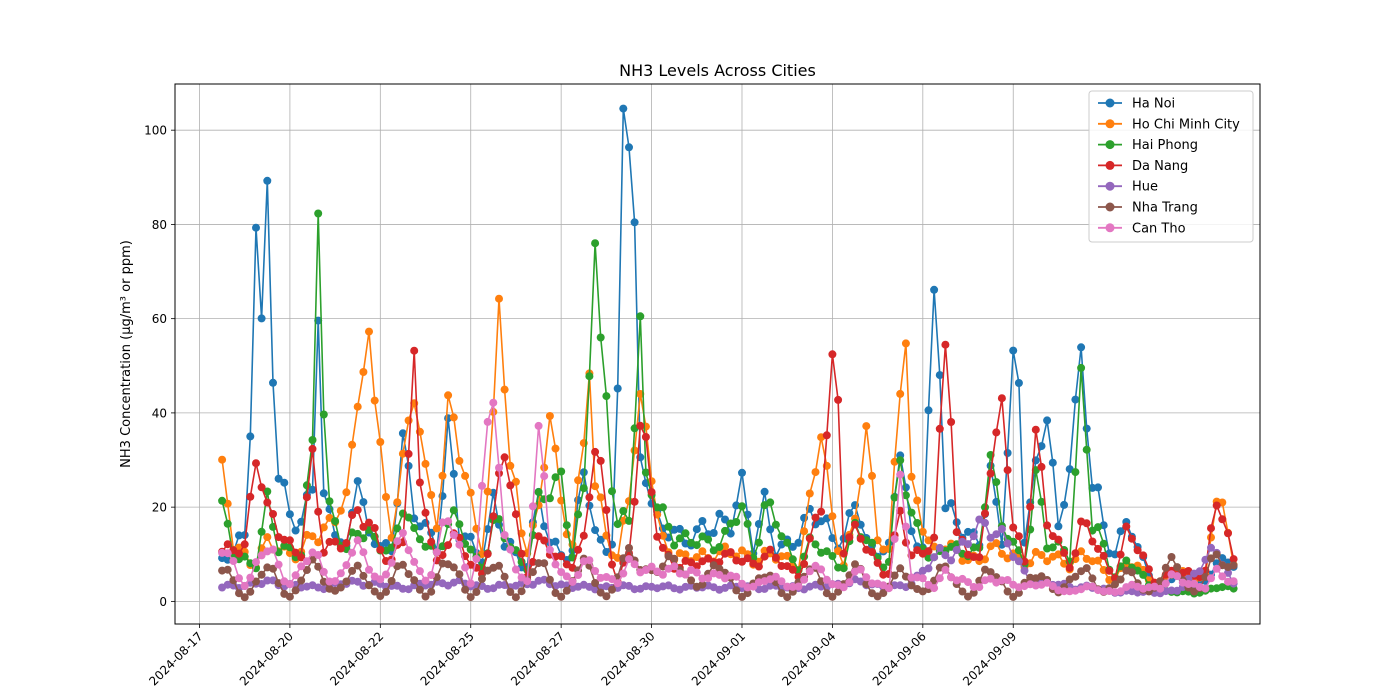  What do you see at coordinates (1145, 187) in the screenshot?
I see `legend-label: Hue` at bounding box center [1145, 187].